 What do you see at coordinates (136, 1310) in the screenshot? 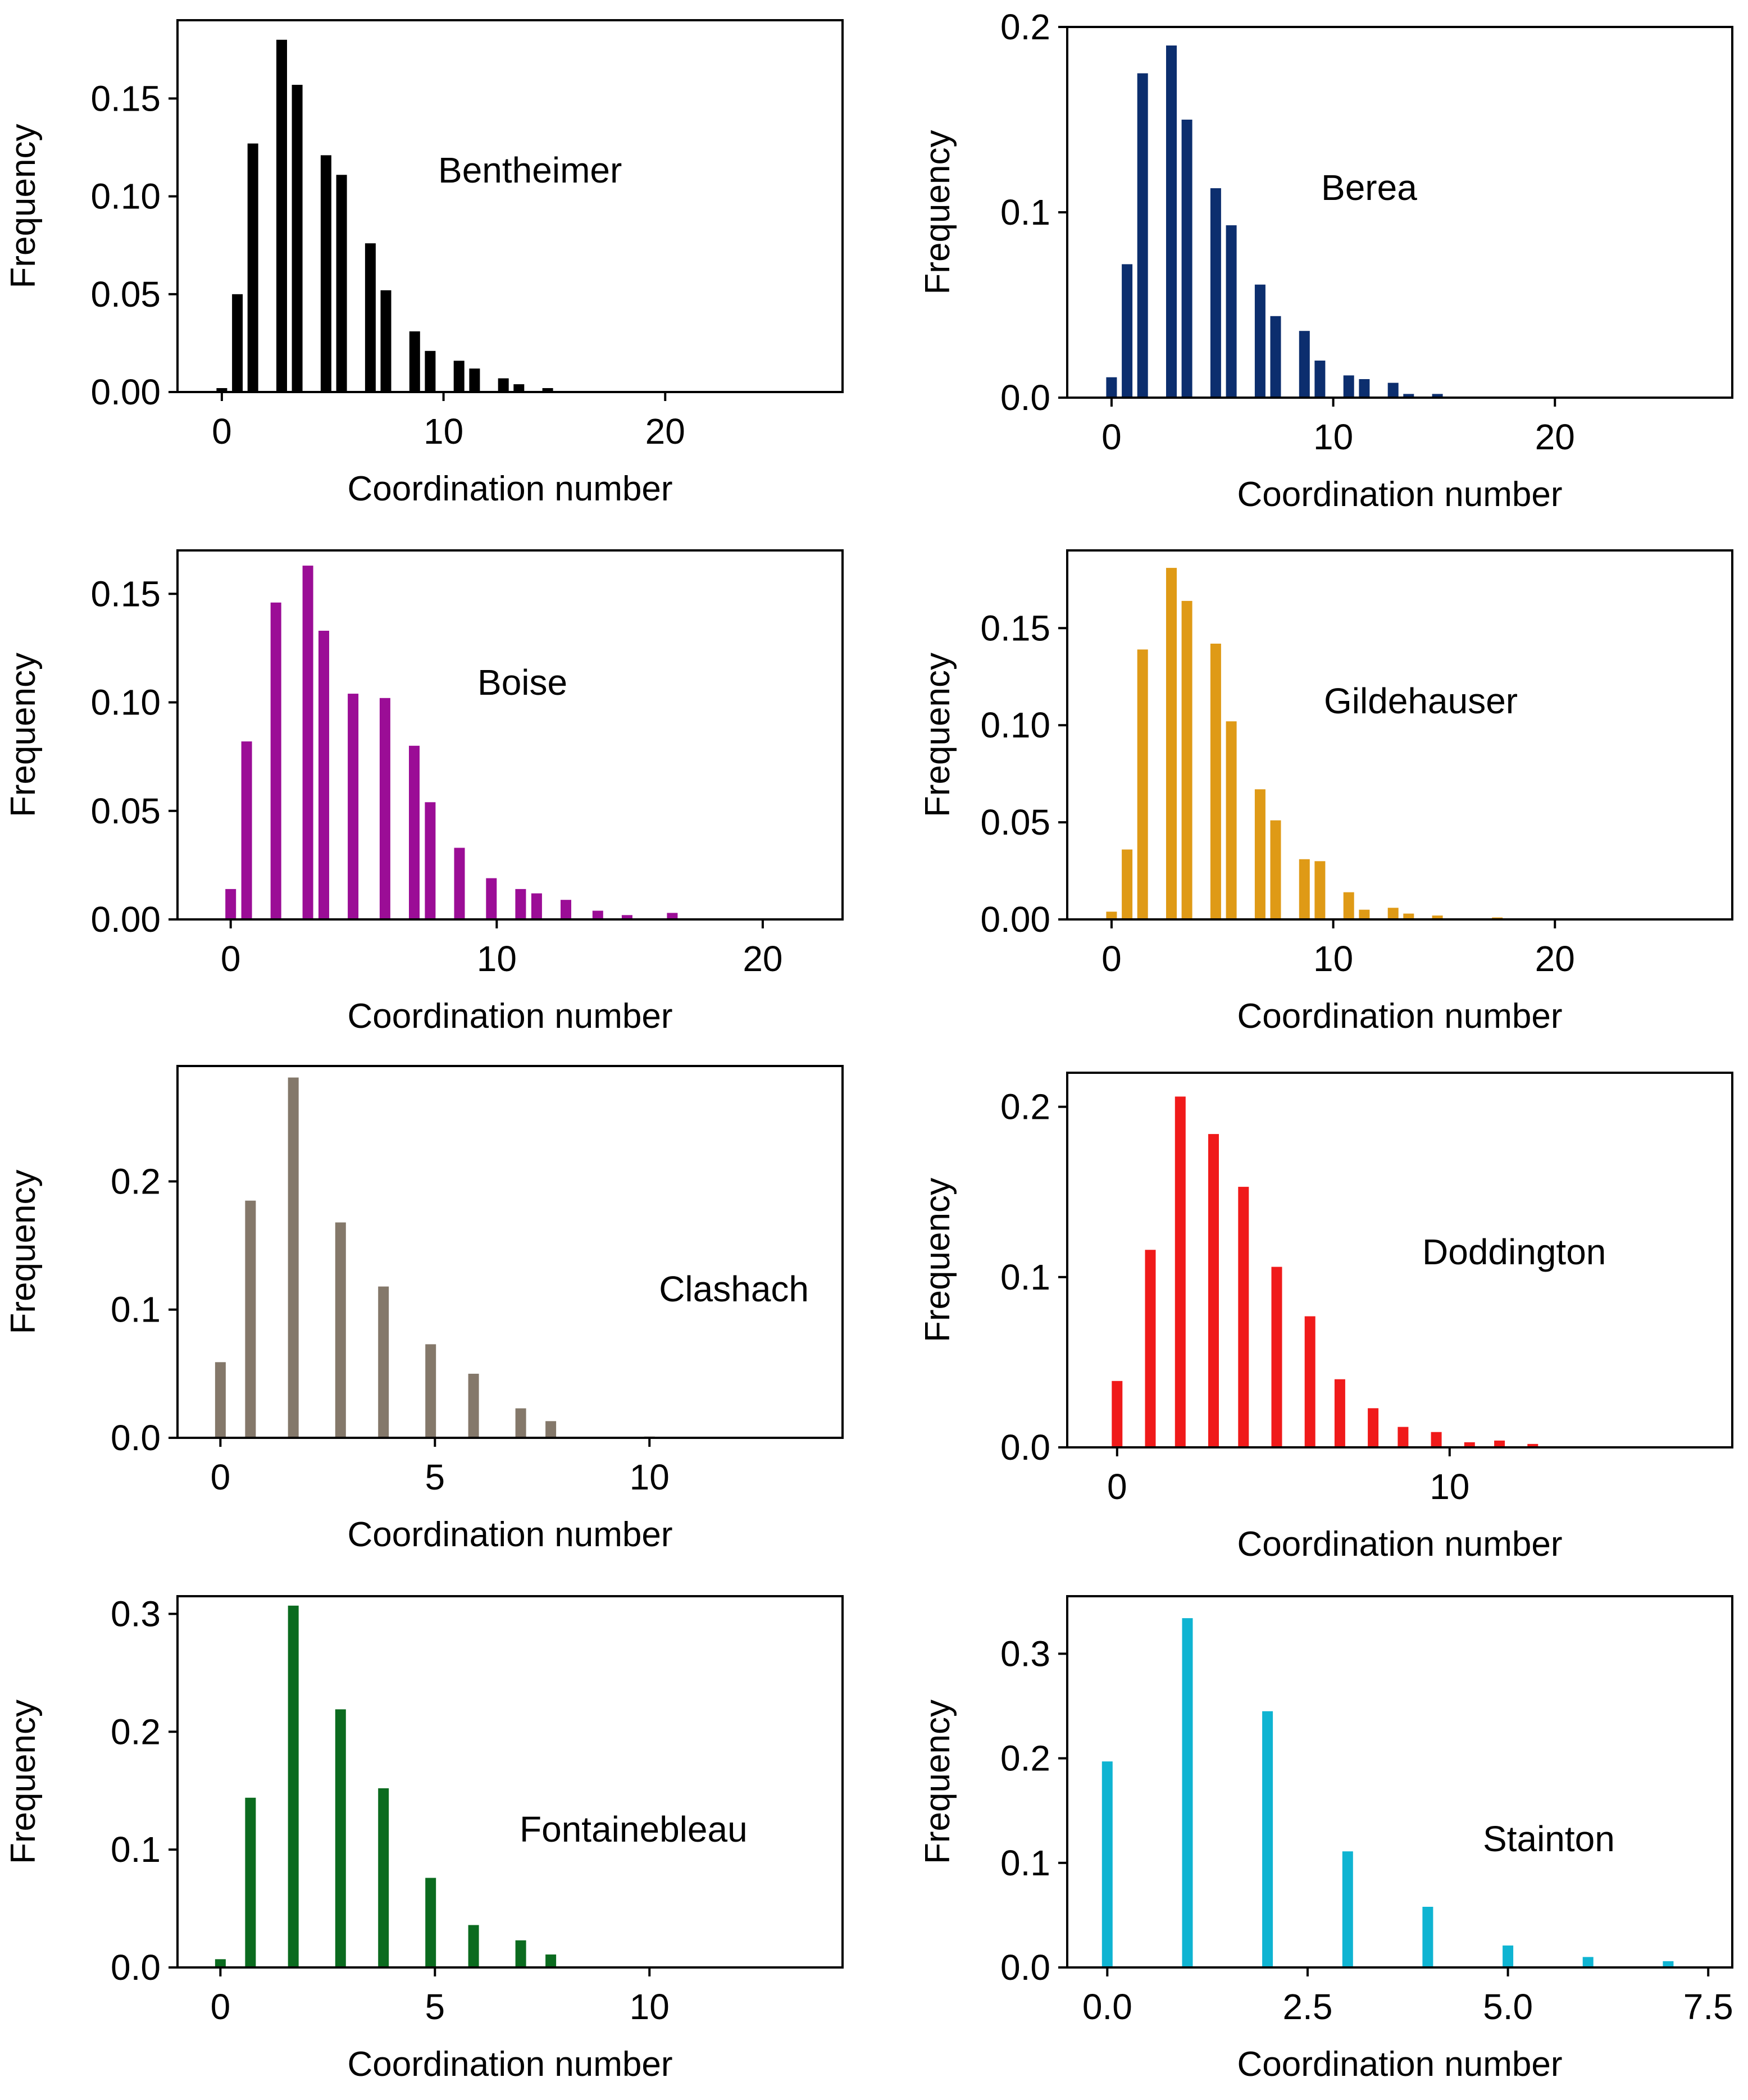
I see `y-tick-label: 0.1` at bounding box center [136, 1310].